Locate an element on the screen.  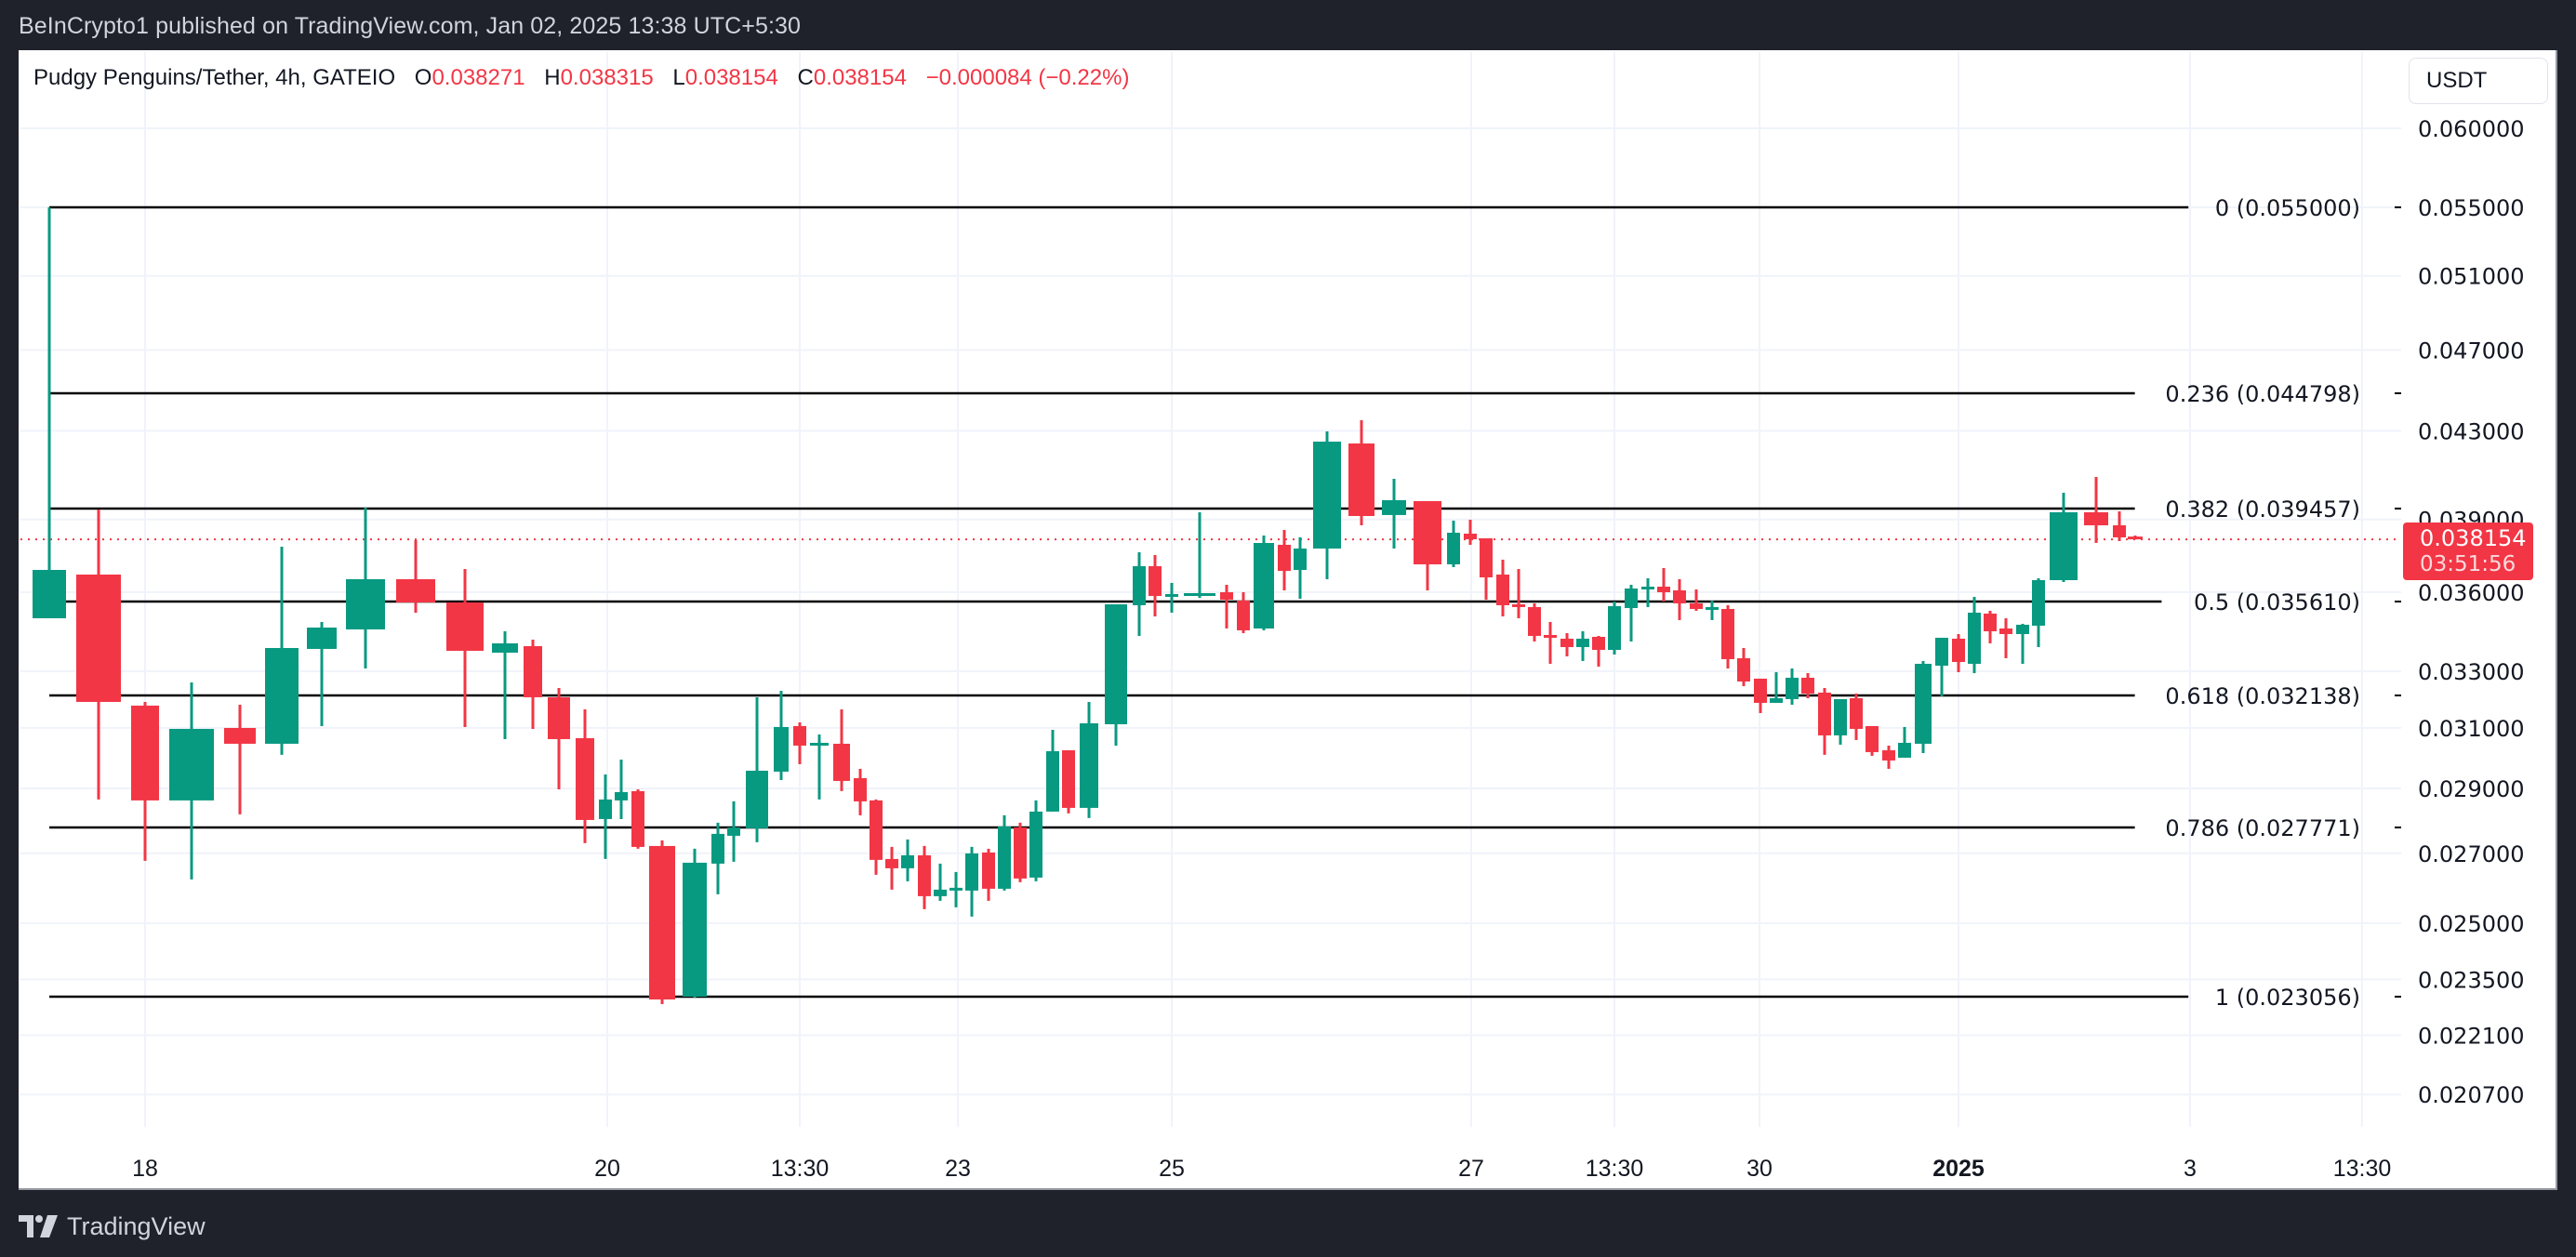
time-tick-label: 30 is located at coordinates (1759, 1169).